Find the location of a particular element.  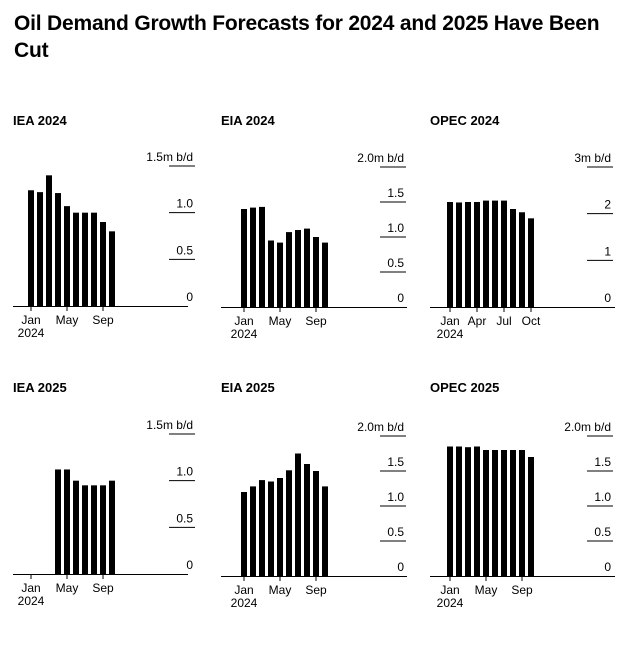

panel-iea-2025: IEA 2025 1.5m b/d 1.0 0.5 0 Jan 2024 May Sep is located at coordinates (104, 495).